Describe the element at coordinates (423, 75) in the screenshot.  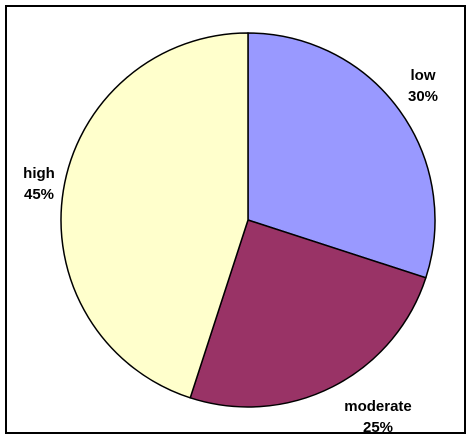
I see `slice-category-label-low: low` at that location.